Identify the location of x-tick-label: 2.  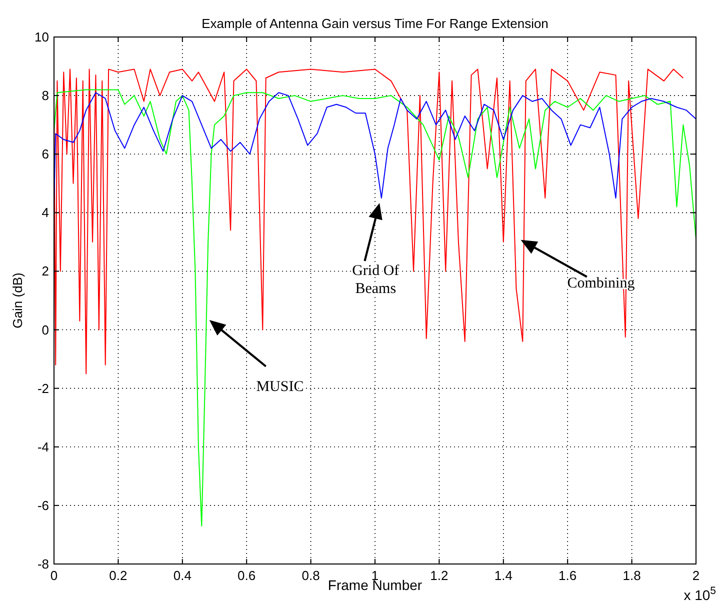
(696, 575).